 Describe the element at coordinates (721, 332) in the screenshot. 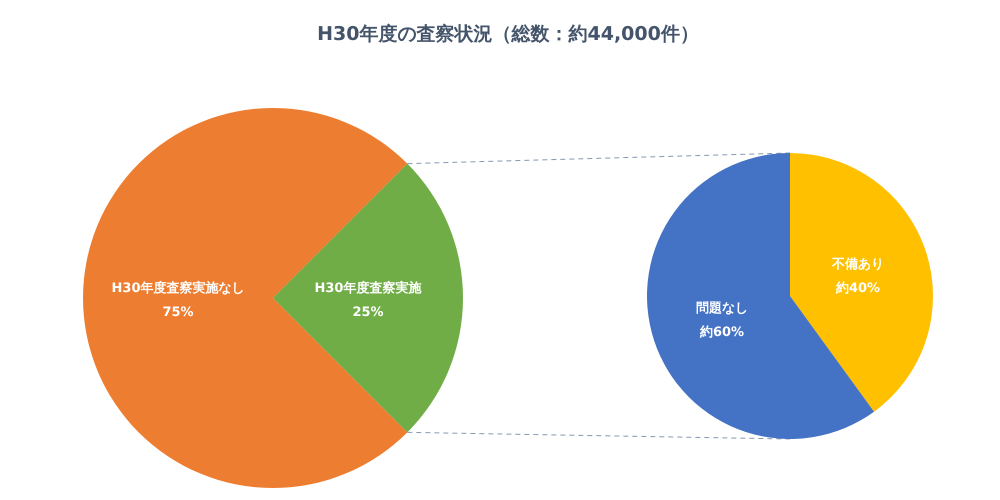

I see `data-label: 約60%` at that location.